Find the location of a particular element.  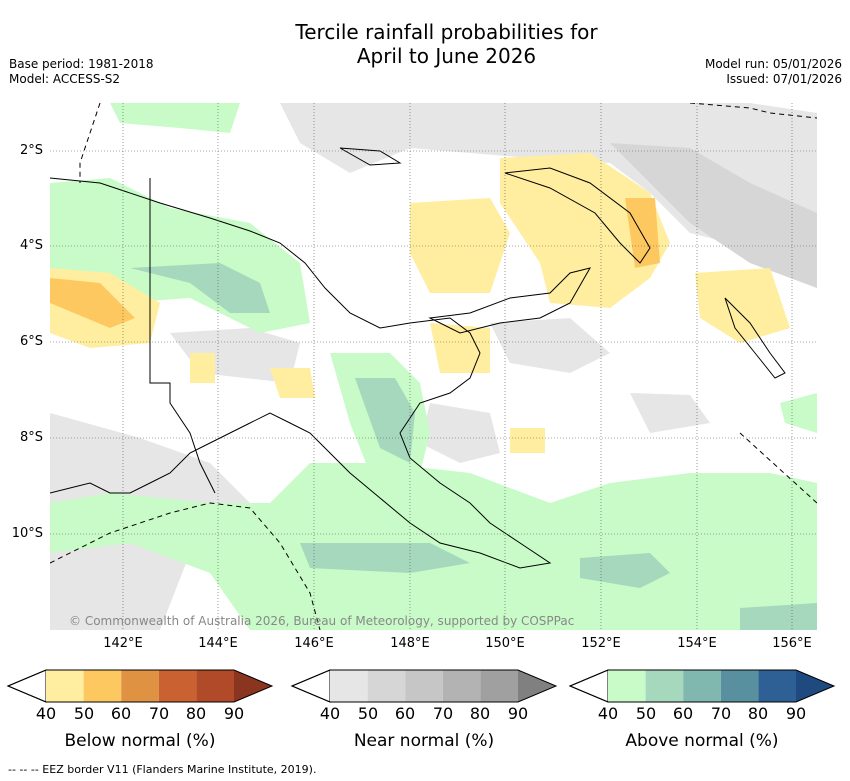

model-name: Model: ACCESS-S2 is located at coordinates (65, 79).